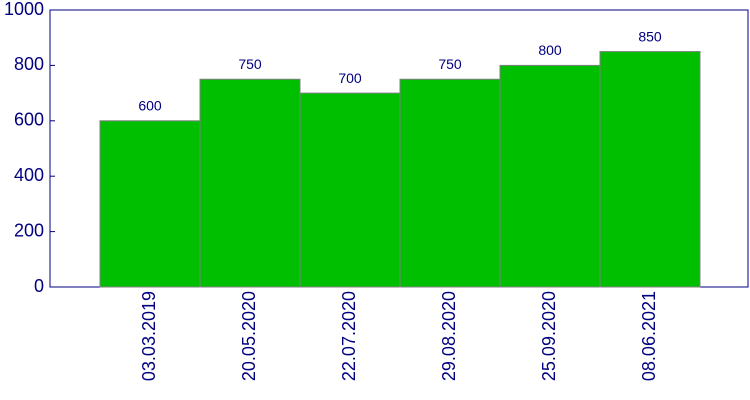  What do you see at coordinates (650, 36) in the screenshot?
I see `value-label: 850` at bounding box center [650, 36].